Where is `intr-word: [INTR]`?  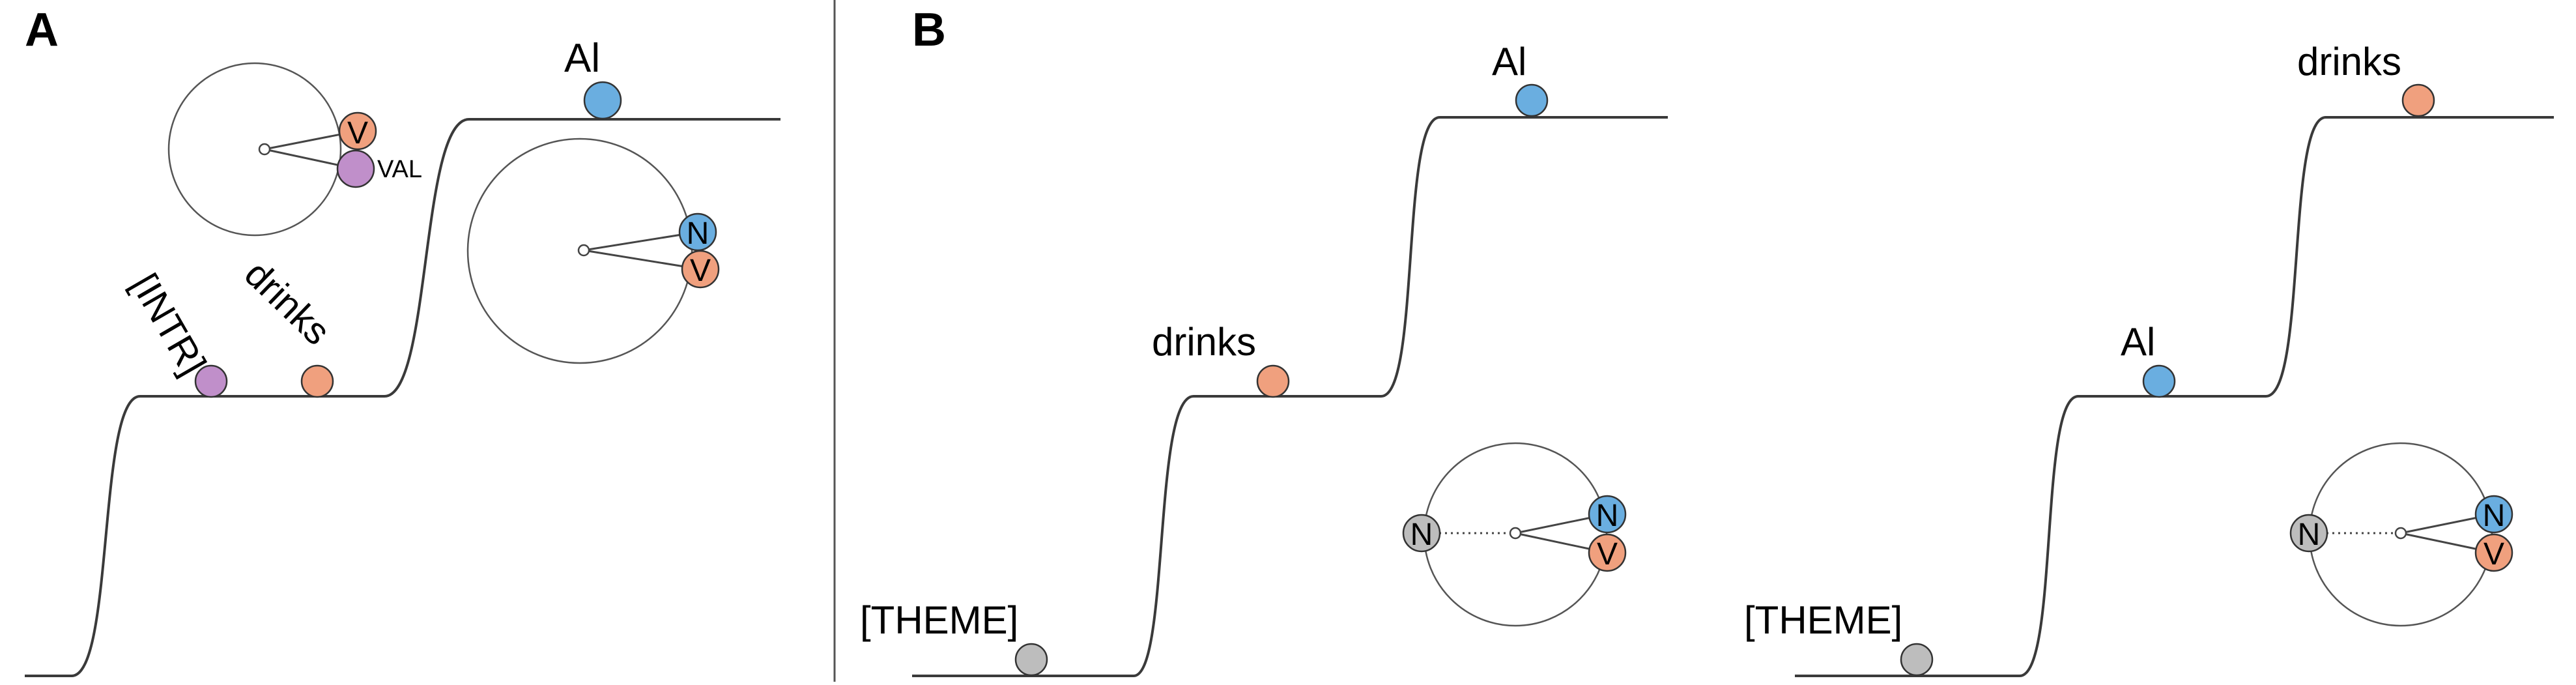 intr-word: [INTR] is located at coordinates (168, 325).